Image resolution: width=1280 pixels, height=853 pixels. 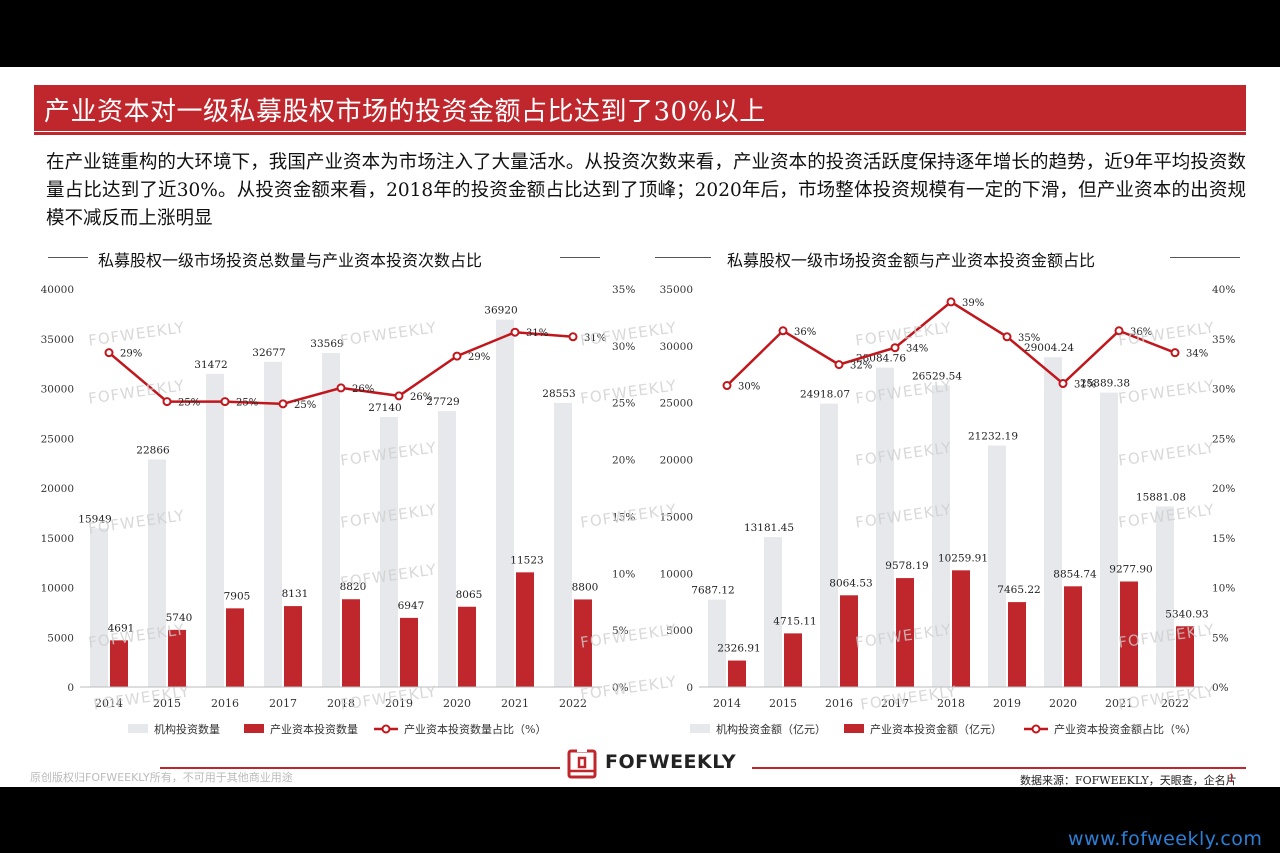 What do you see at coordinates (1085, 385) in the screenshot?
I see `share-label: 31%` at bounding box center [1085, 385].